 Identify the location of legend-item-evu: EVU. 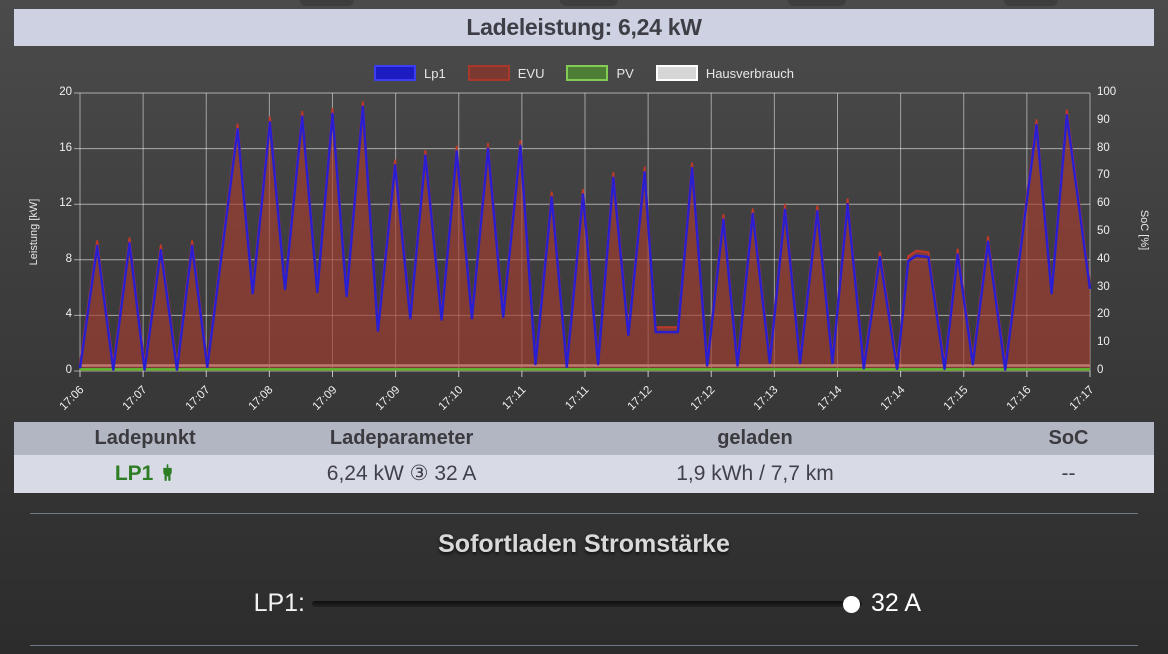
(506, 73).